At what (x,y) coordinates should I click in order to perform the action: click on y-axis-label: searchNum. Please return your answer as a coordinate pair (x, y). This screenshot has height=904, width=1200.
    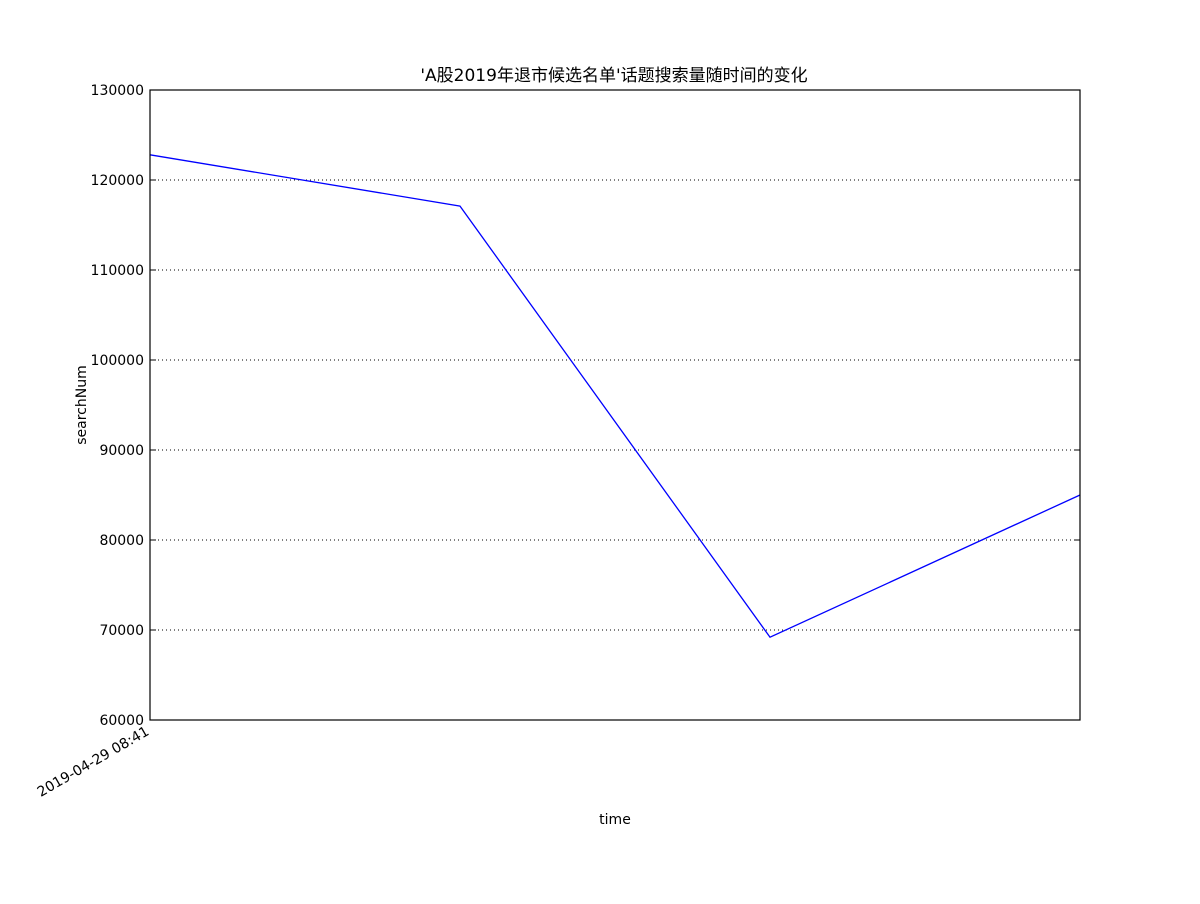
    Looking at the image, I should click on (82, 405).